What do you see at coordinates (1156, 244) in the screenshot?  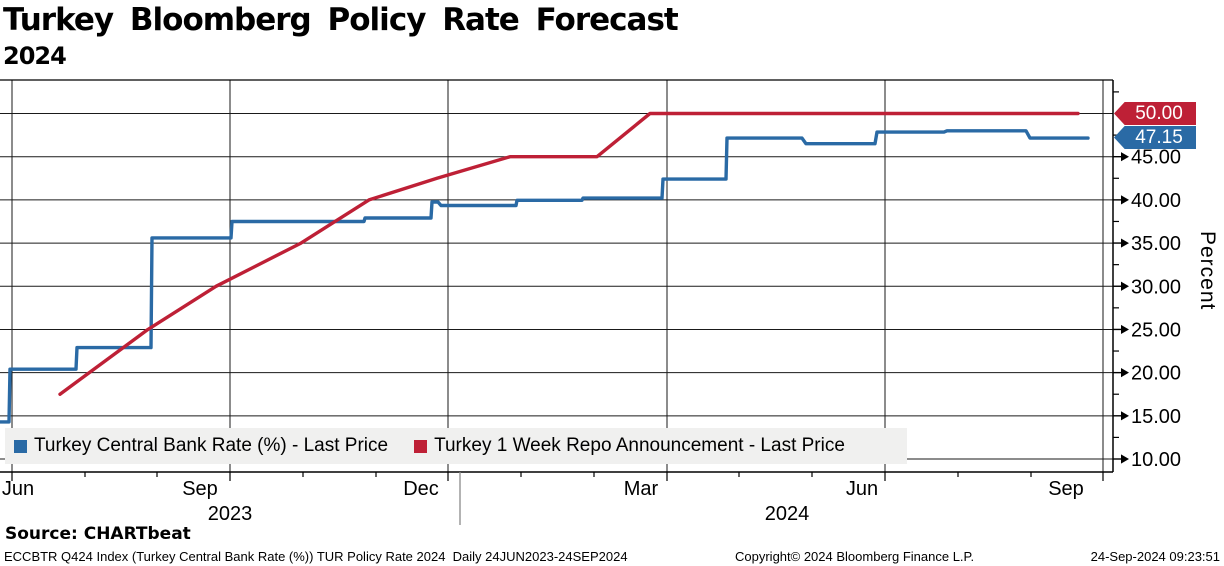 I see `y-tick-label: 35.00` at bounding box center [1156, 244].